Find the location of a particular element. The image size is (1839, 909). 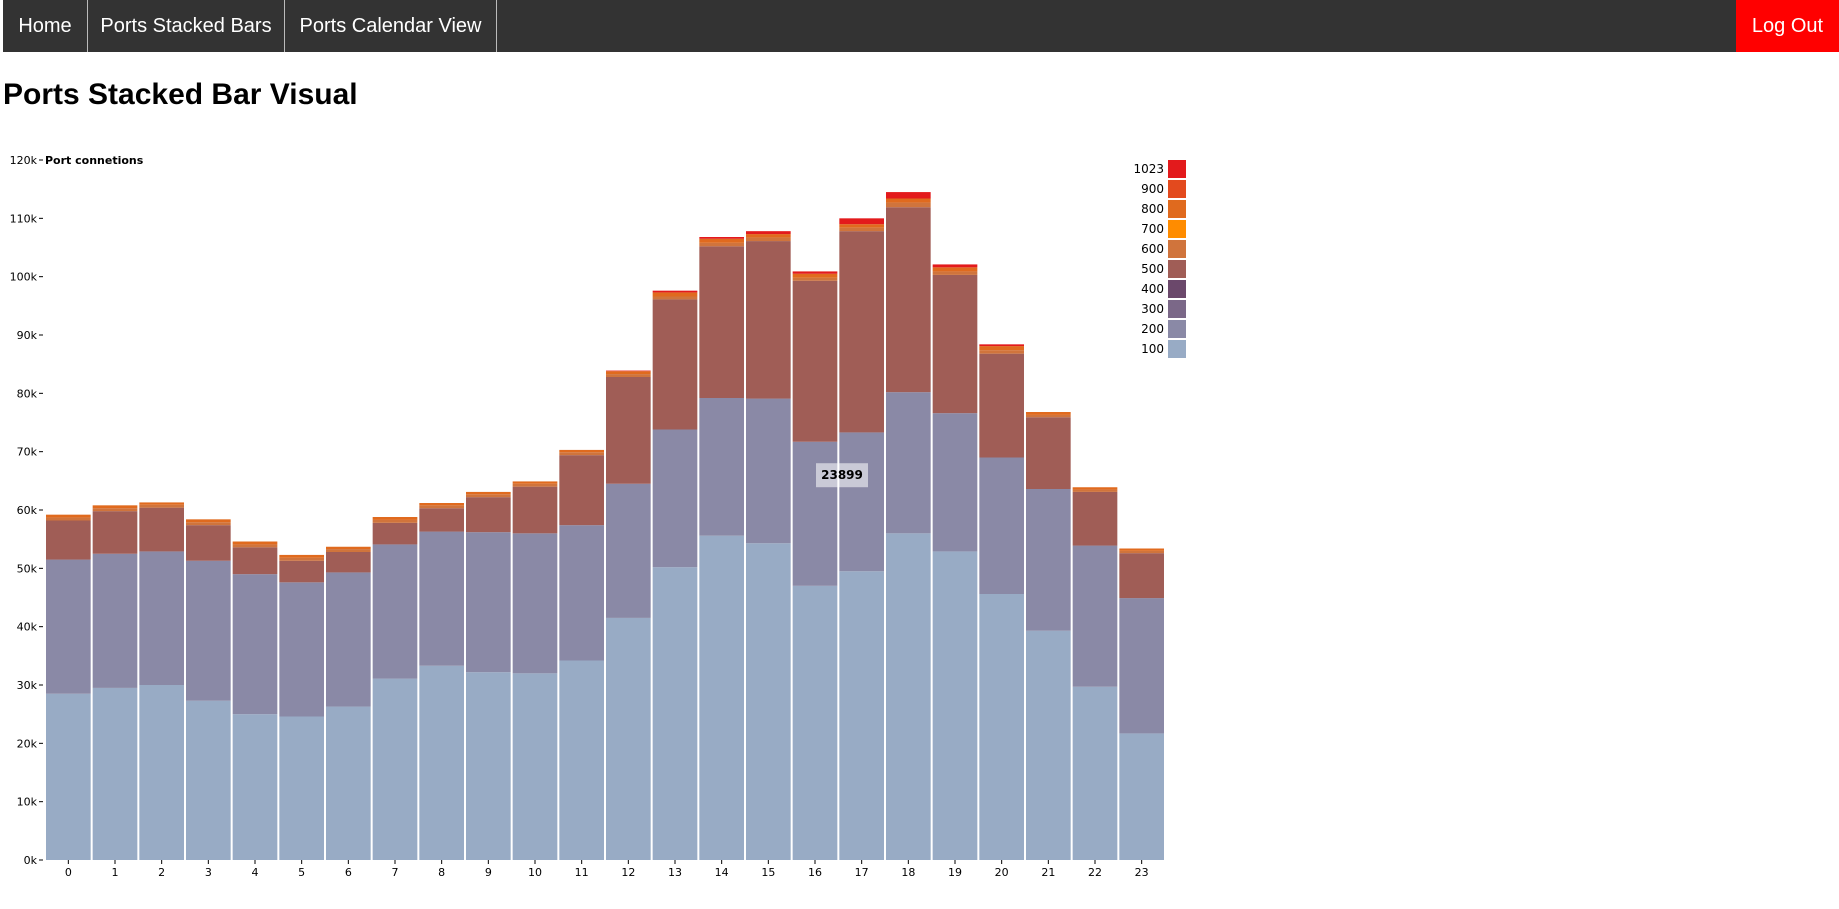

nav-home-link: Home is located at coordinates (45, 26).